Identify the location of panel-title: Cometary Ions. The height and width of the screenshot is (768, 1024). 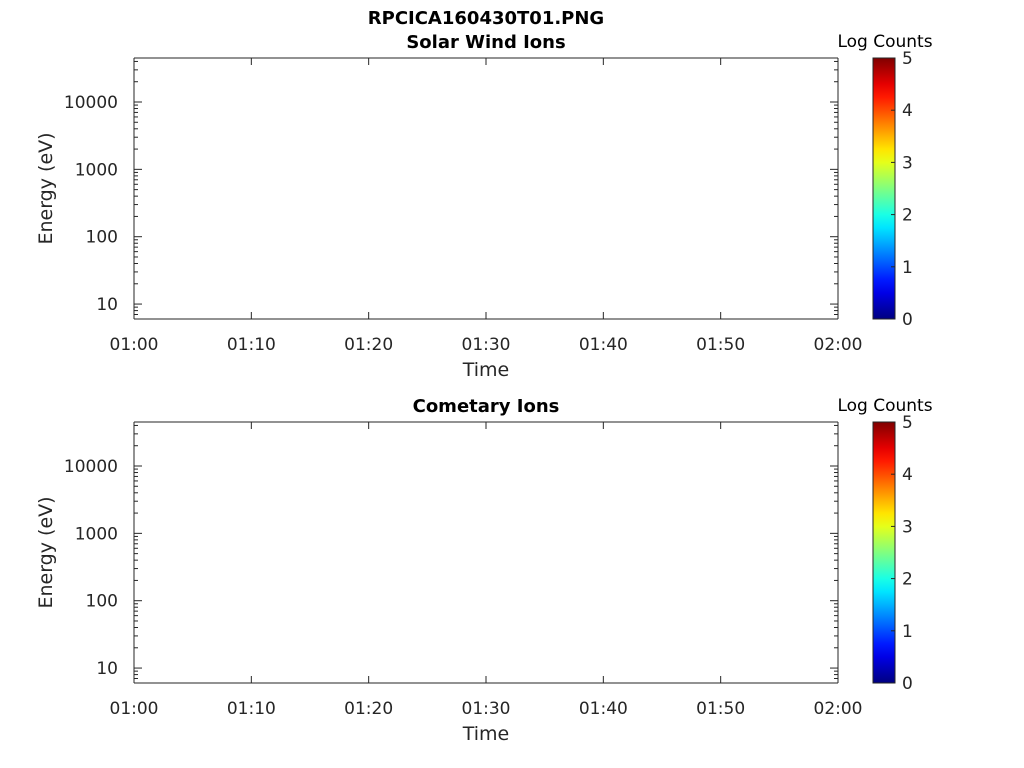
(486, 406).